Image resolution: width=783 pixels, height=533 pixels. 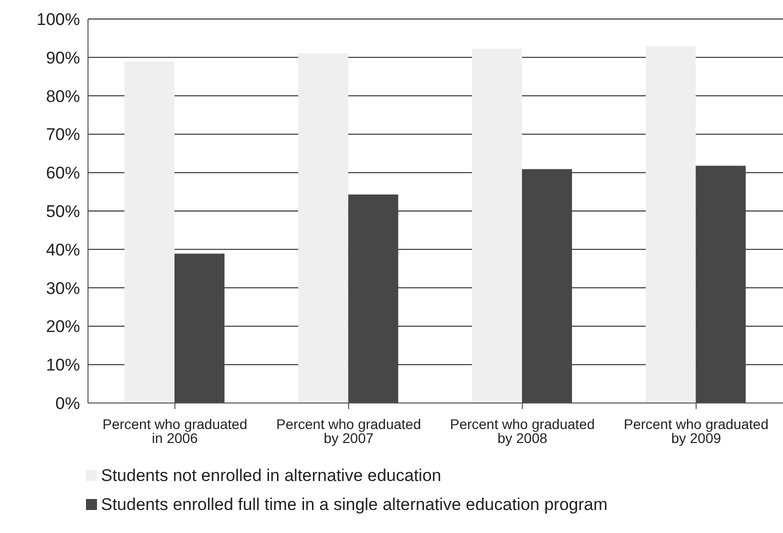 What do you see at coordinates (696, 431) in the screenshot?
I see `x-tick-label: Percent who graduated by 2009` at bounding box center [696, 431].